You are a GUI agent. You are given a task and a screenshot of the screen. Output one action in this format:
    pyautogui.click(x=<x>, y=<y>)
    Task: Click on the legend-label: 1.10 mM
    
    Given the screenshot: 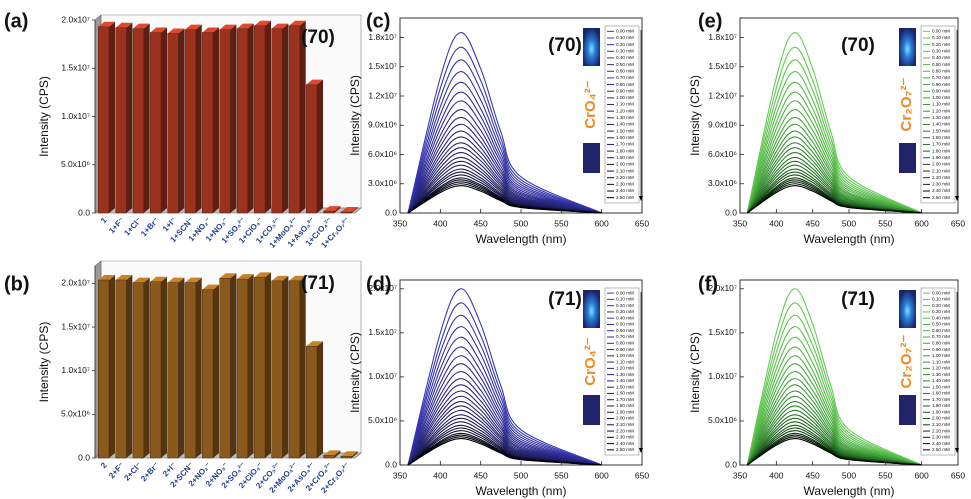 What is the action you would take?
    pyautogui.click(x=625, y=104)
    